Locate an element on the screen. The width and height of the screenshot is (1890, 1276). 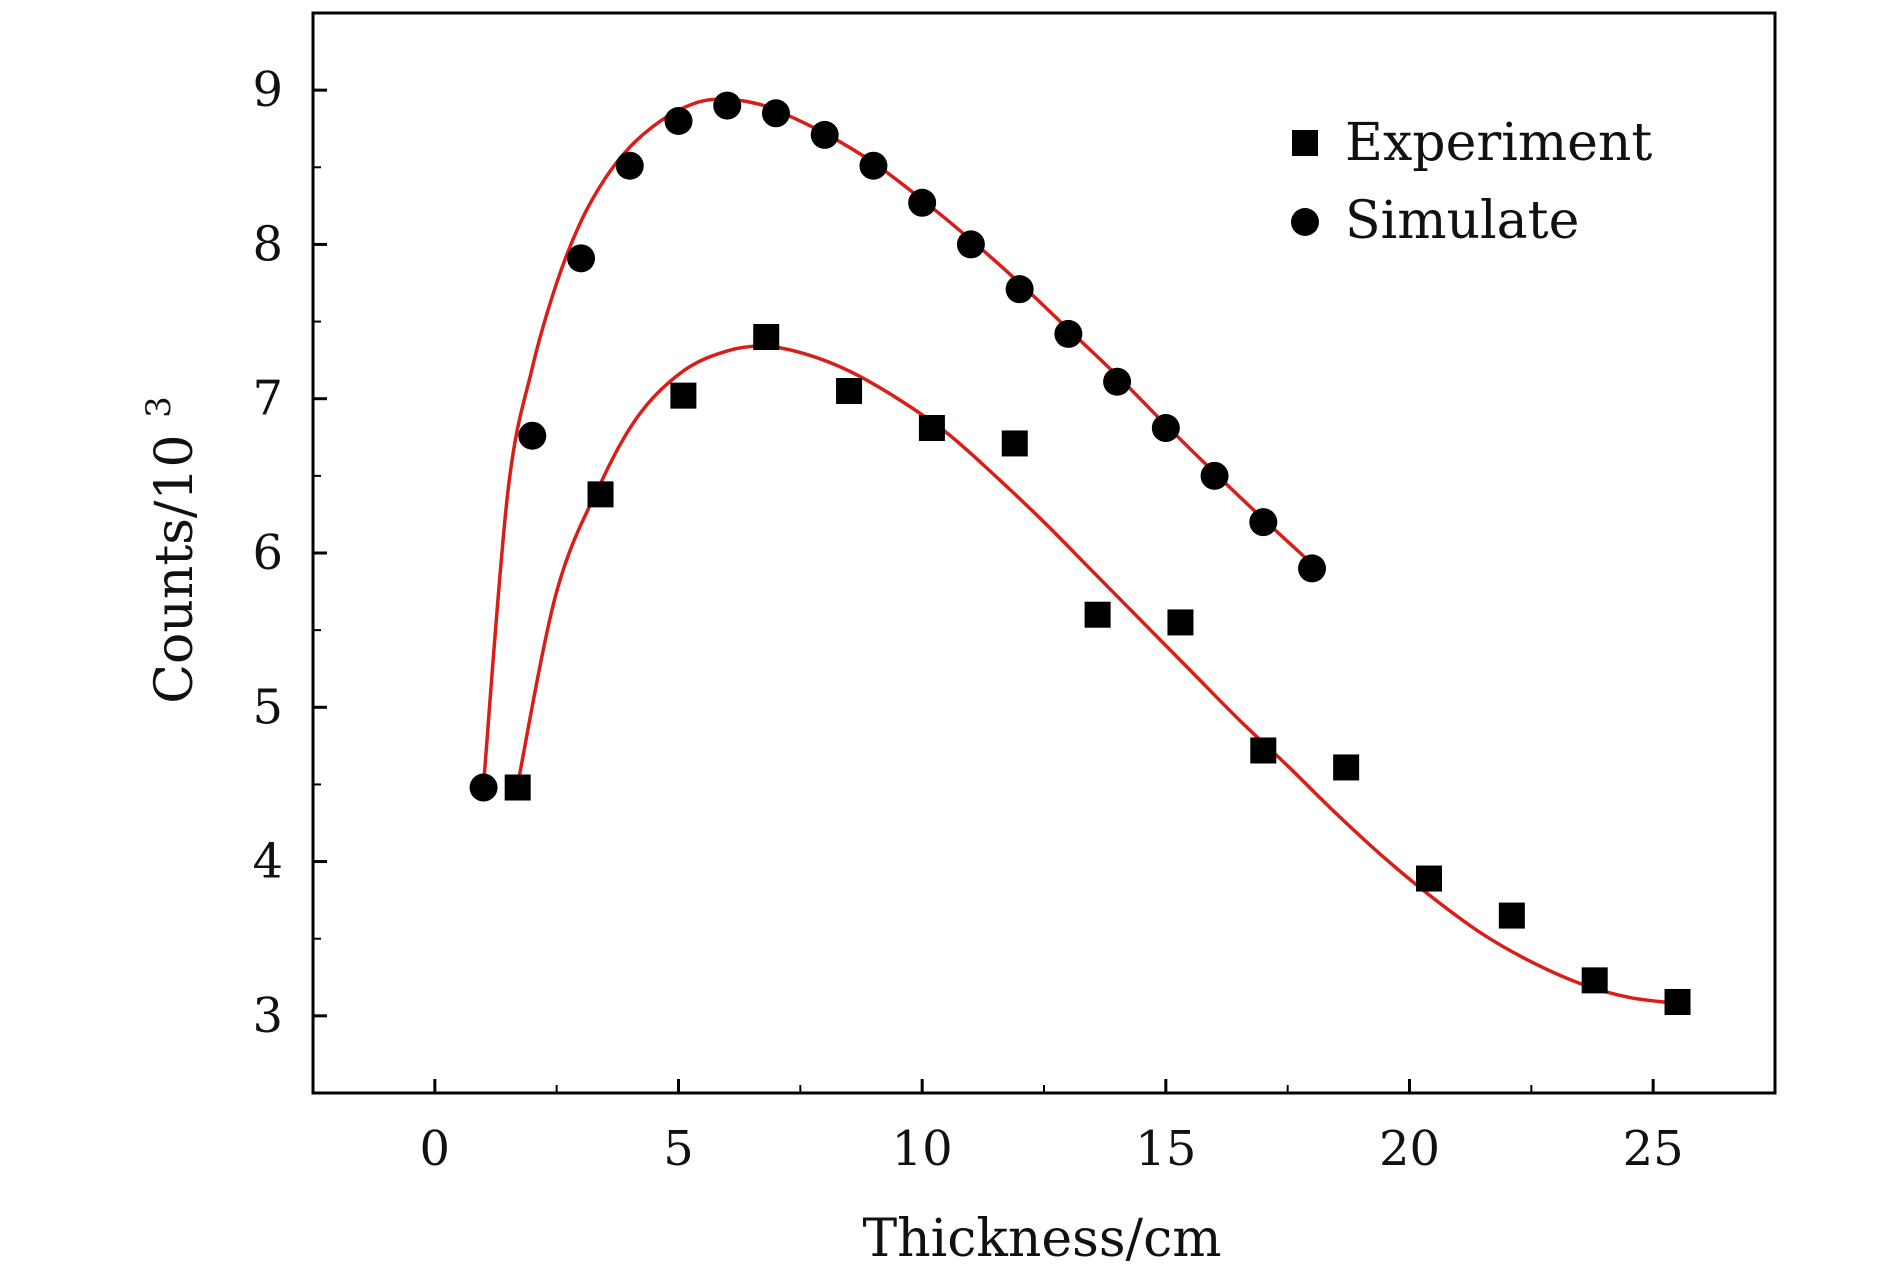
y-axis-label: Counts/10 3 is located at coordinates (172, 550).